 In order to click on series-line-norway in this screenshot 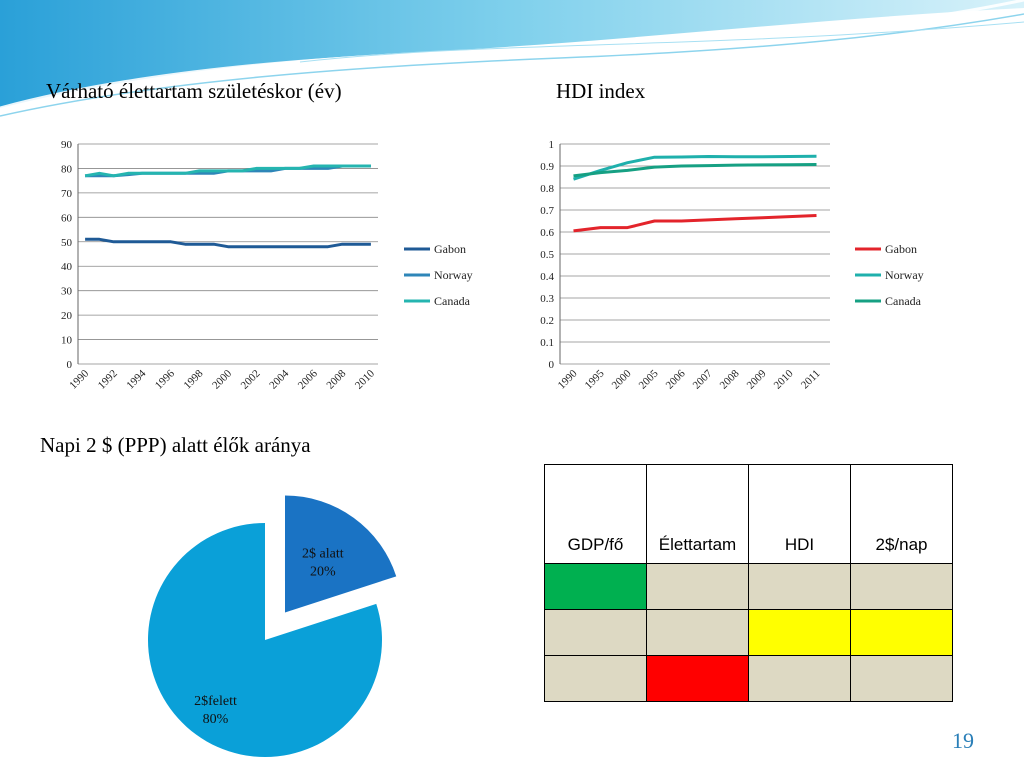, I will do `click(695, 167)`.